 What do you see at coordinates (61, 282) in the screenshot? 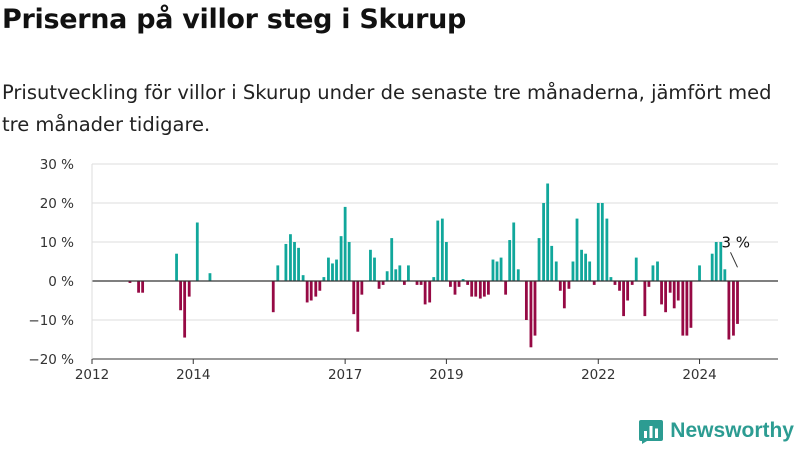
I see `y-tick-label: 0 %` at bounding box center [61, 282].